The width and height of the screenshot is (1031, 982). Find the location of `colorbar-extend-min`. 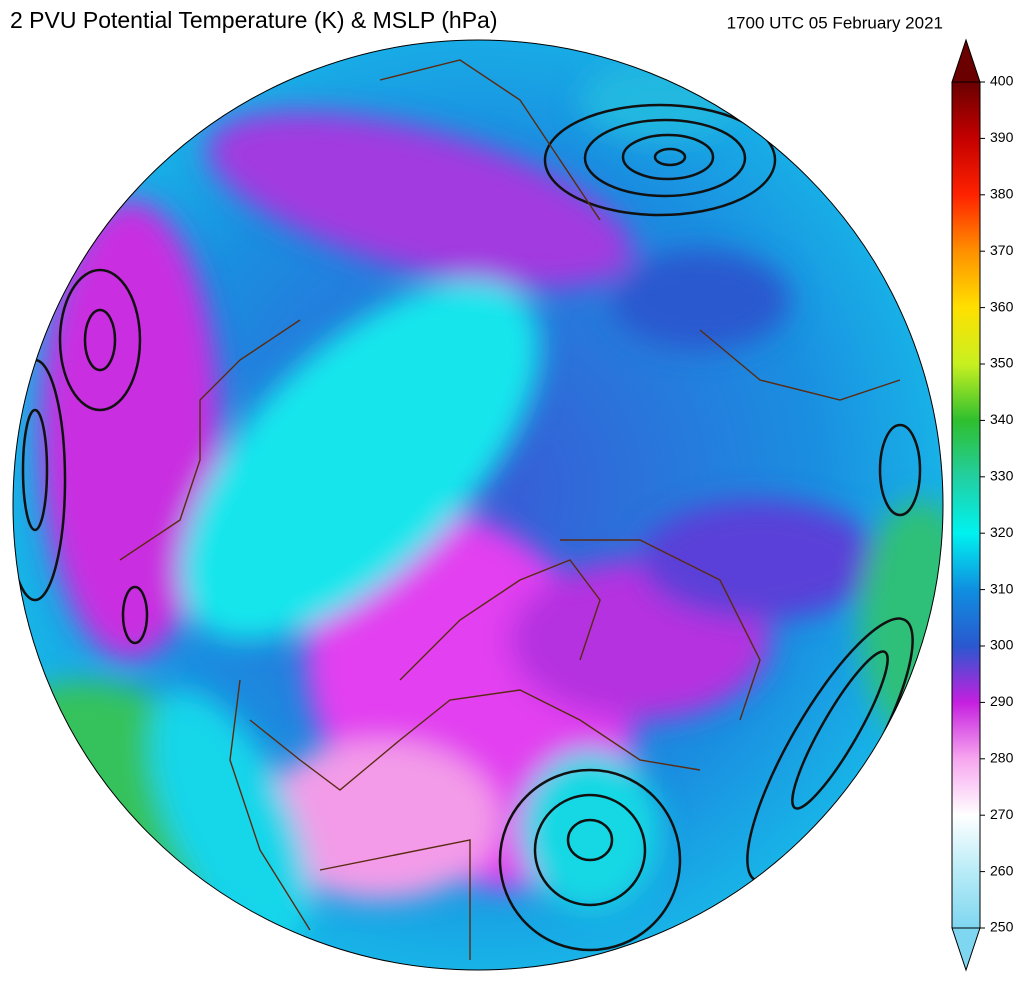

colorbar-extend-min is located at coordinates (966, 949).